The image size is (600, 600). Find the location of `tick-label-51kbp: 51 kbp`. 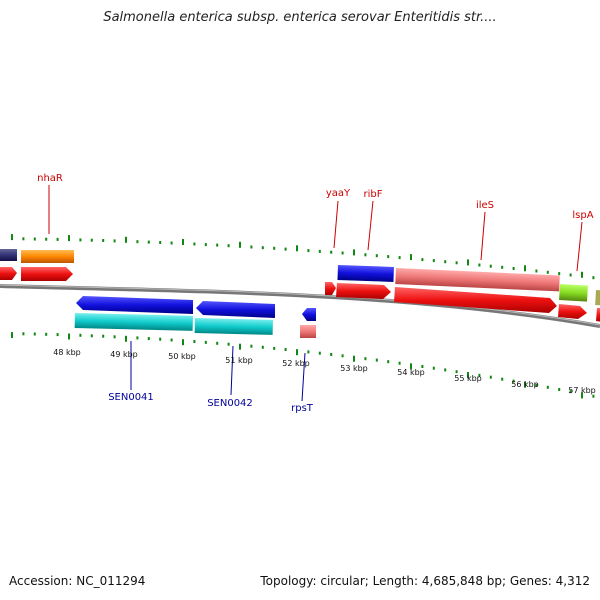

tick-label-51kbp: 51 kbp is located at coordinates (239, 360).